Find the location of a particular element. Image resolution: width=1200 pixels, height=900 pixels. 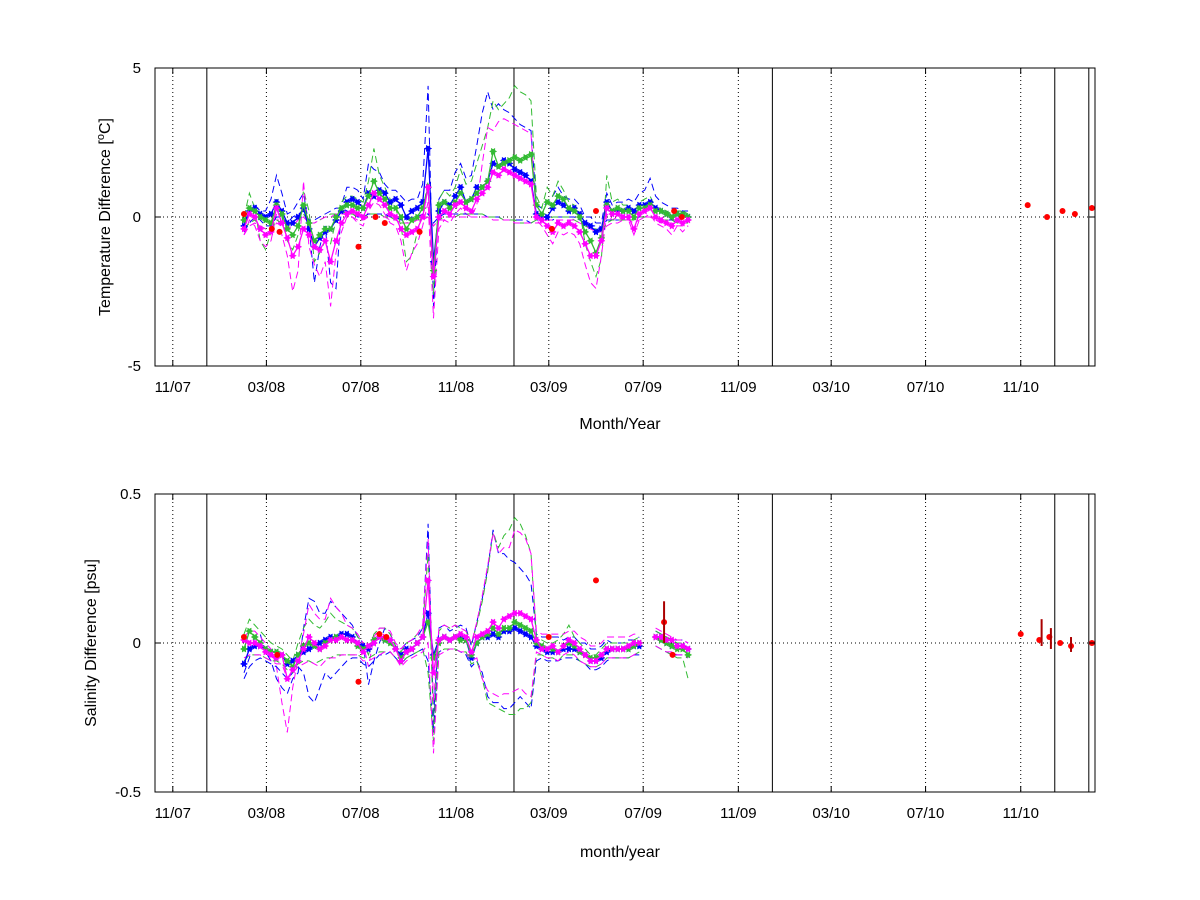

salinity-main-series is located at coordinates (466, 629).